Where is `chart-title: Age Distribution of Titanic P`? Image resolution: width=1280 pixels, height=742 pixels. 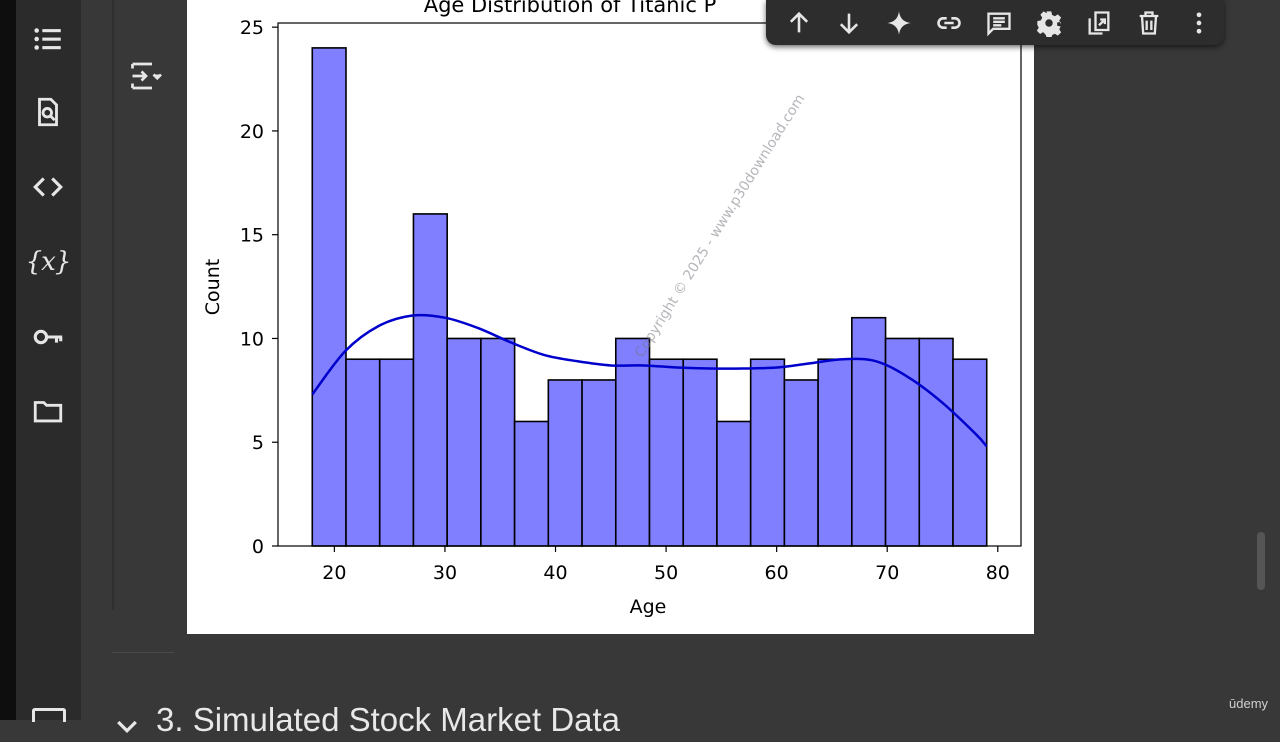 chart-title: Age Distribution of Titanic P is located at coordinates (570, 8).